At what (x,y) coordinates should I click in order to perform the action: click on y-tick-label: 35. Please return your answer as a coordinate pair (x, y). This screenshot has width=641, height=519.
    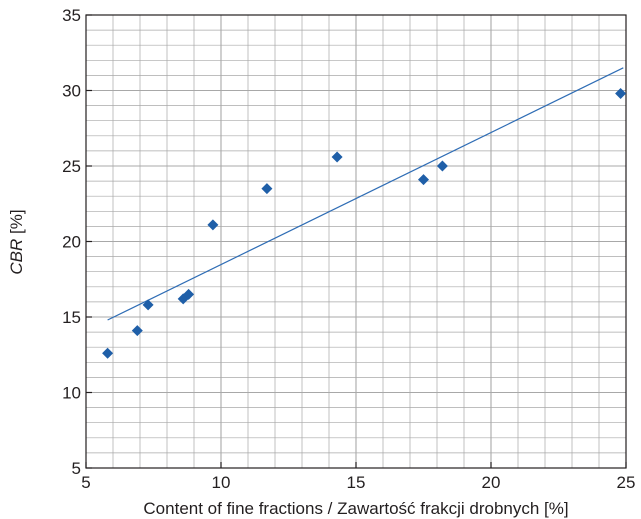
    Looking at the image, I should click on (71, 15).